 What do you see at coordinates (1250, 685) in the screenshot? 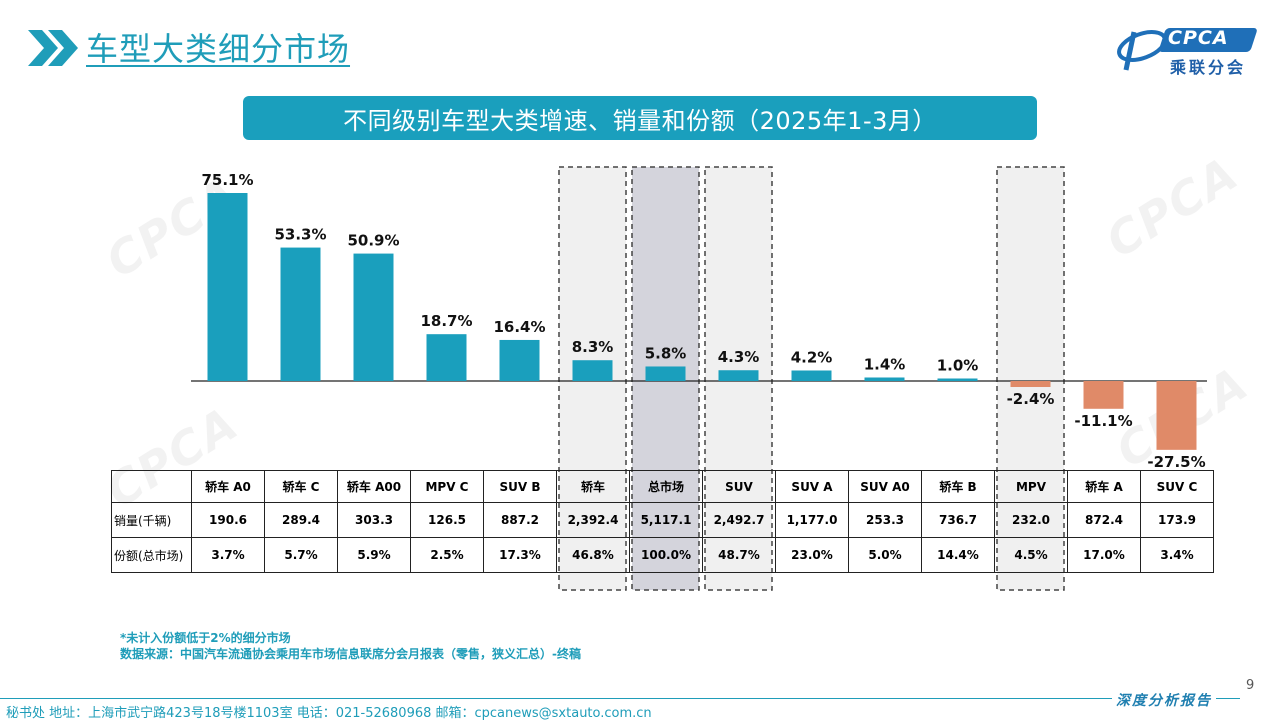
I see `page-number: 9` at bounding box center [1250, 685].